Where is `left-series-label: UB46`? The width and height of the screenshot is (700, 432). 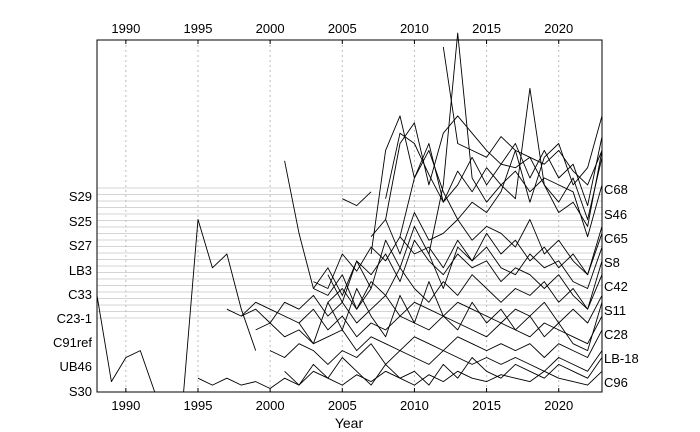
left-series-label: UB46 is located at coordinates (75, 366).